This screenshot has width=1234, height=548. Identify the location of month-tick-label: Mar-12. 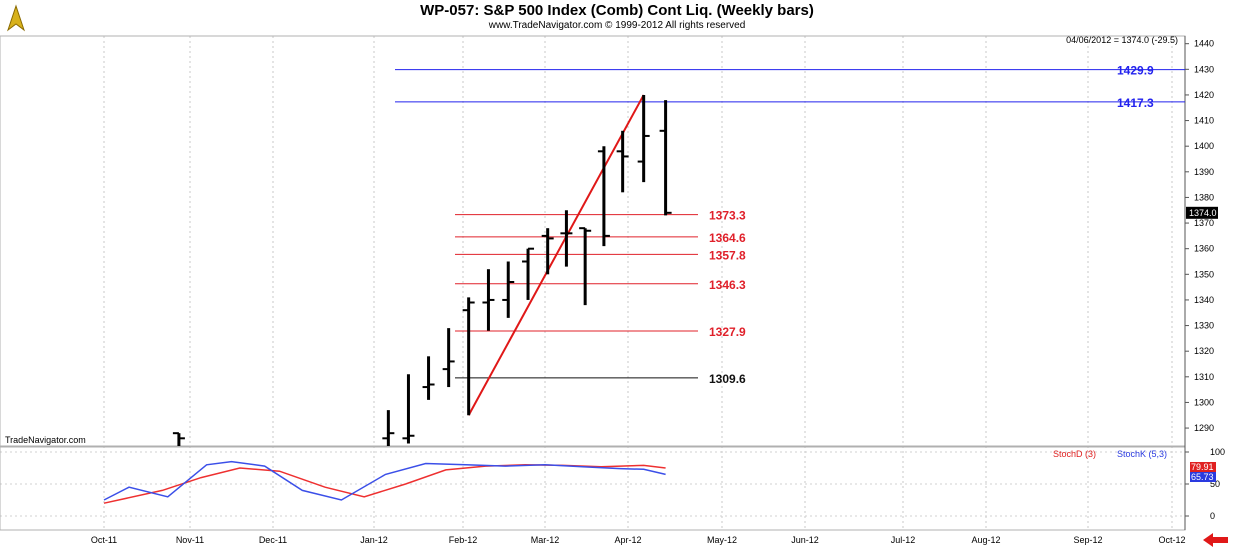
(545, 540).